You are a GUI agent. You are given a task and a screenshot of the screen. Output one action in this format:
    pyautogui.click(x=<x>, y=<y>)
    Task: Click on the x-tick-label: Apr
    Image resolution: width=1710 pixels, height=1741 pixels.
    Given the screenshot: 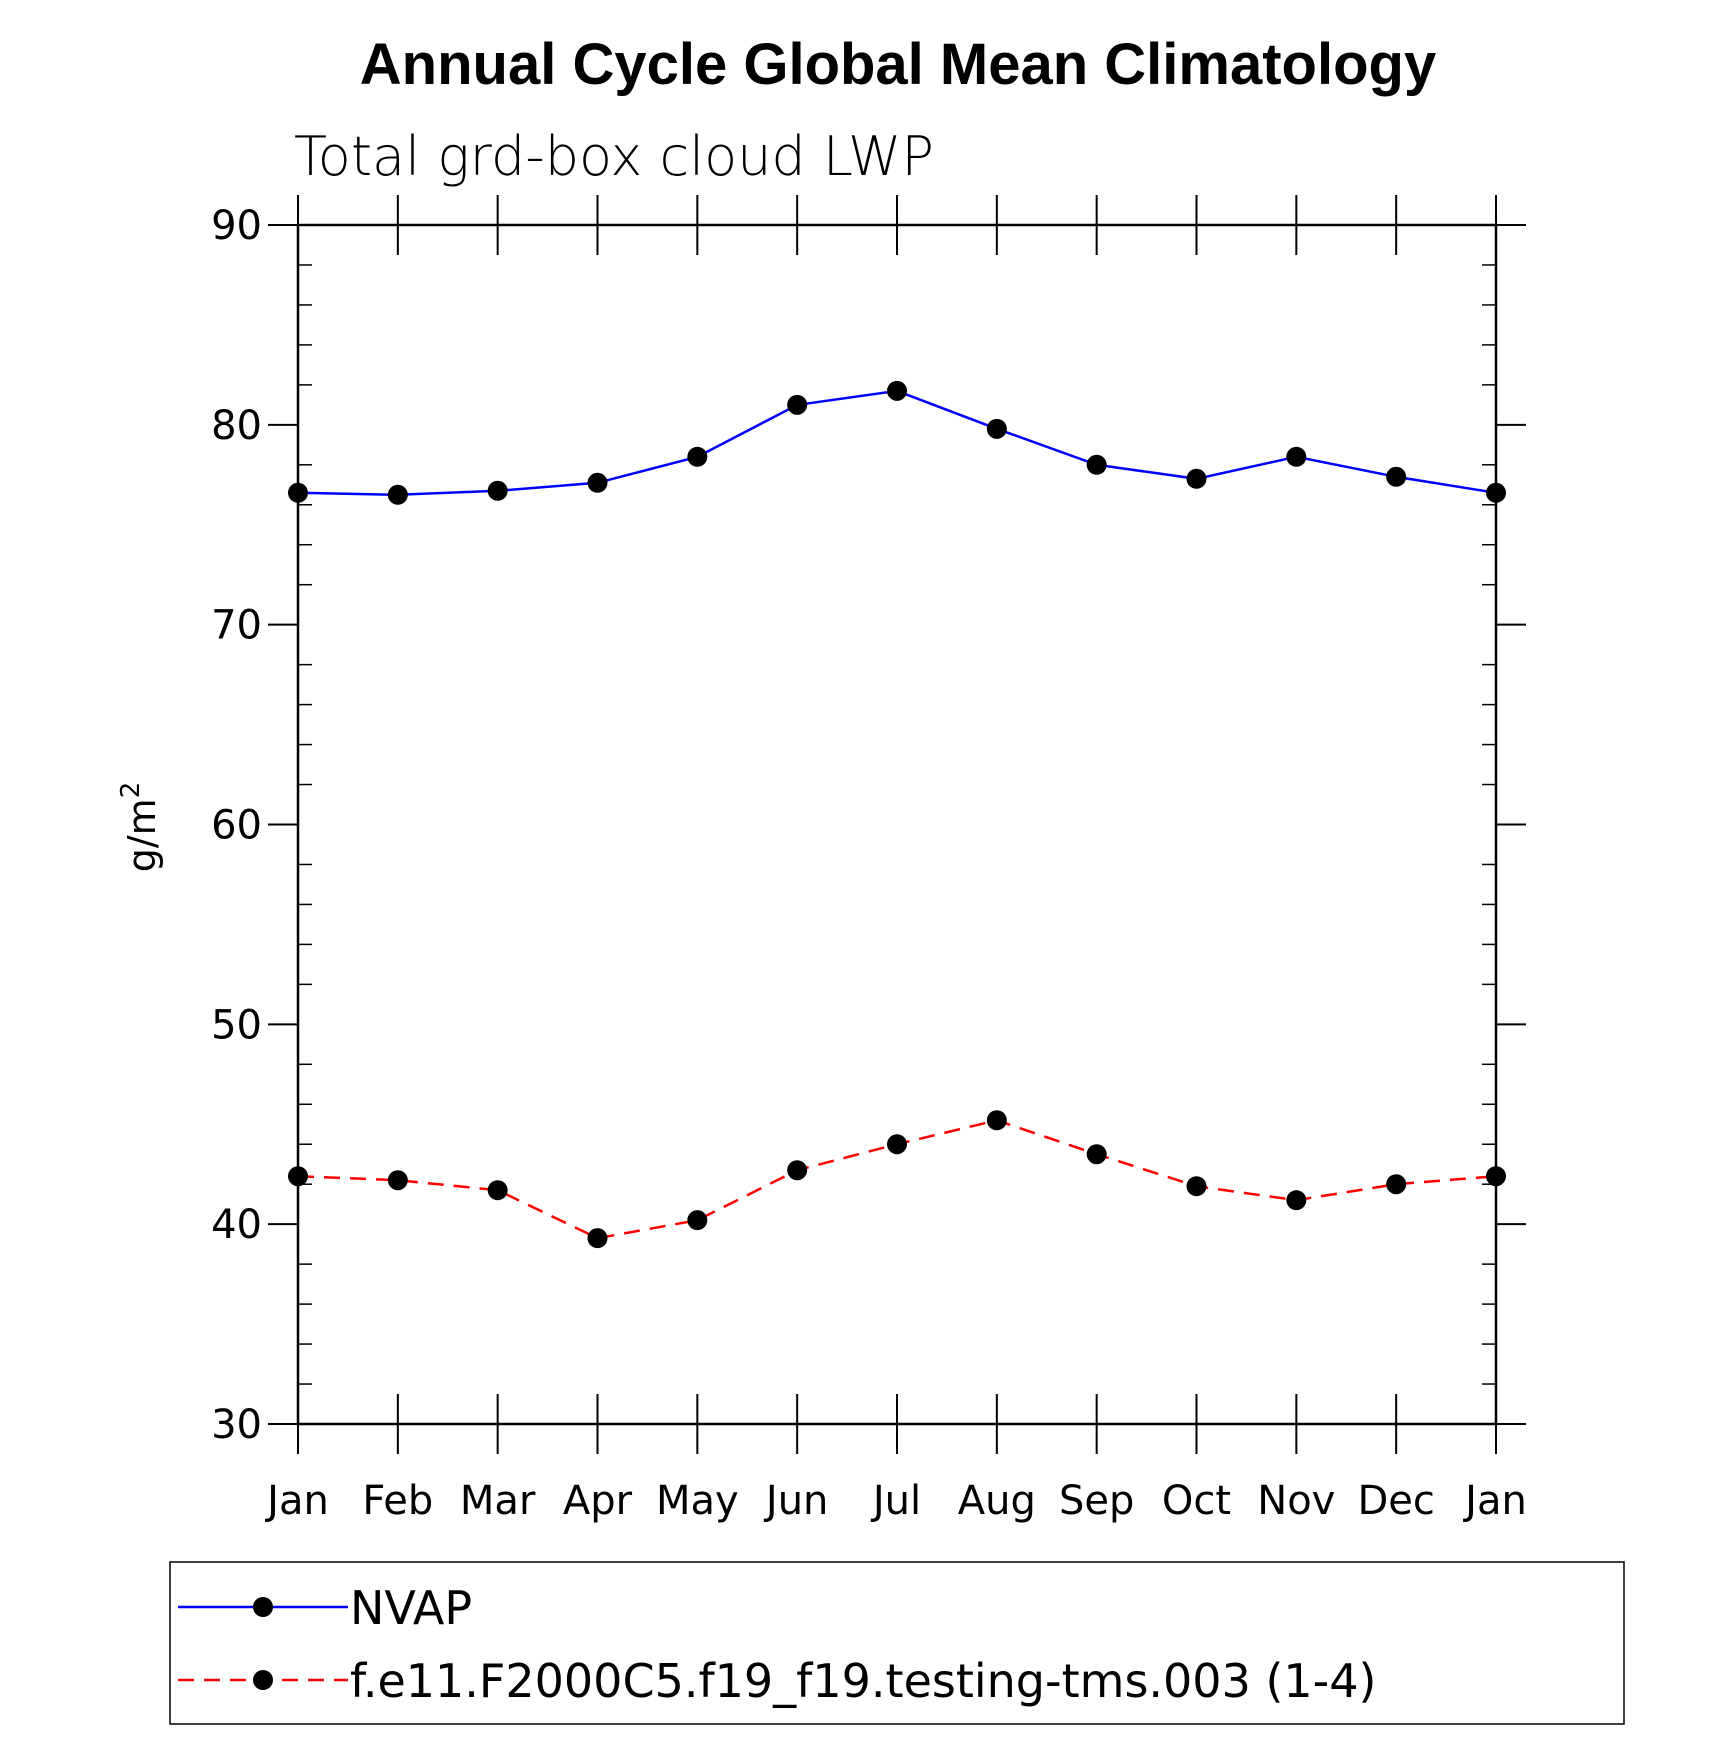 What is the action you would take?
    pyautogui.click(x=598, y=1501)
    